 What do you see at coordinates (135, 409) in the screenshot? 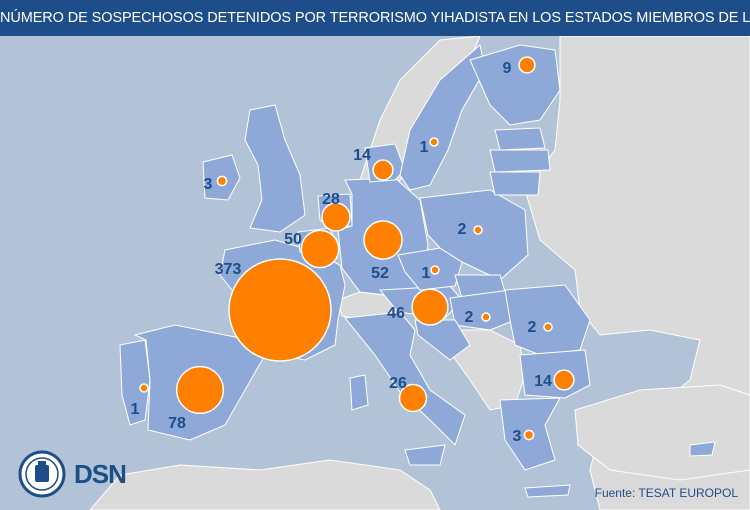
I see `arrest-label-portugal: 1` at bounding box center [135, 409].